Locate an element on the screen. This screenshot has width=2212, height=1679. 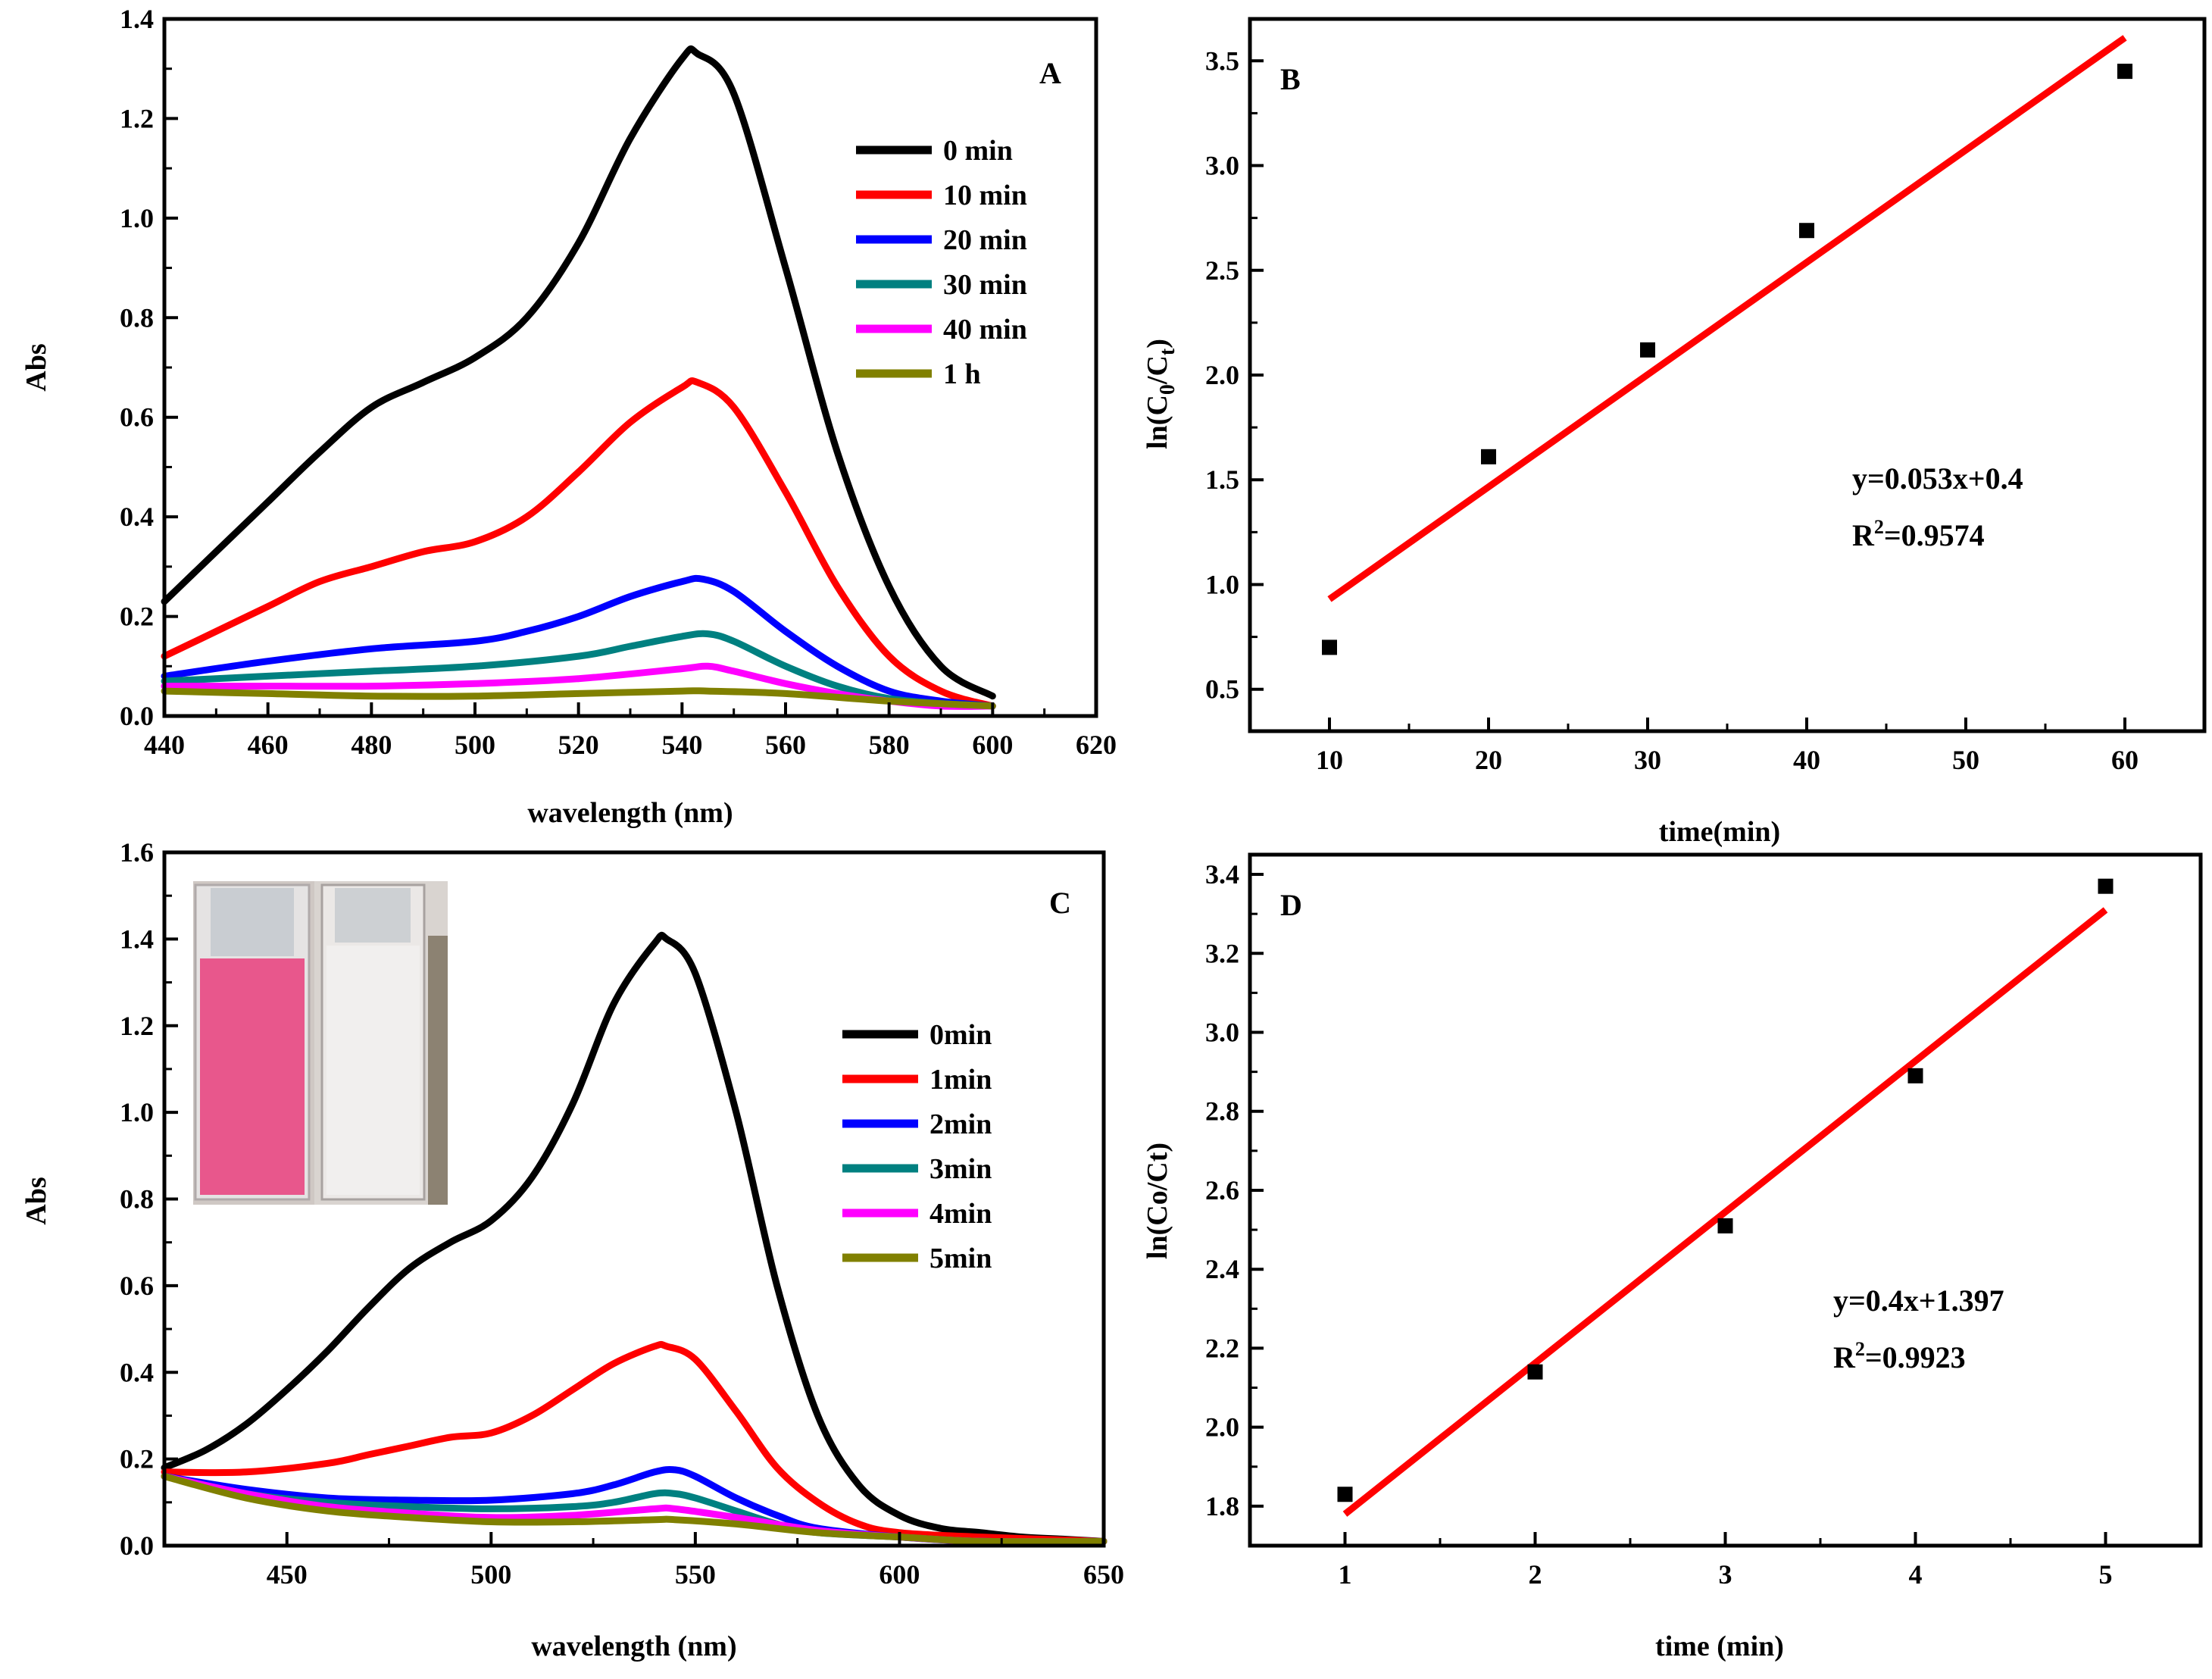
panel-d-x-label: time (min) is located at coordinates (1719, 1646).